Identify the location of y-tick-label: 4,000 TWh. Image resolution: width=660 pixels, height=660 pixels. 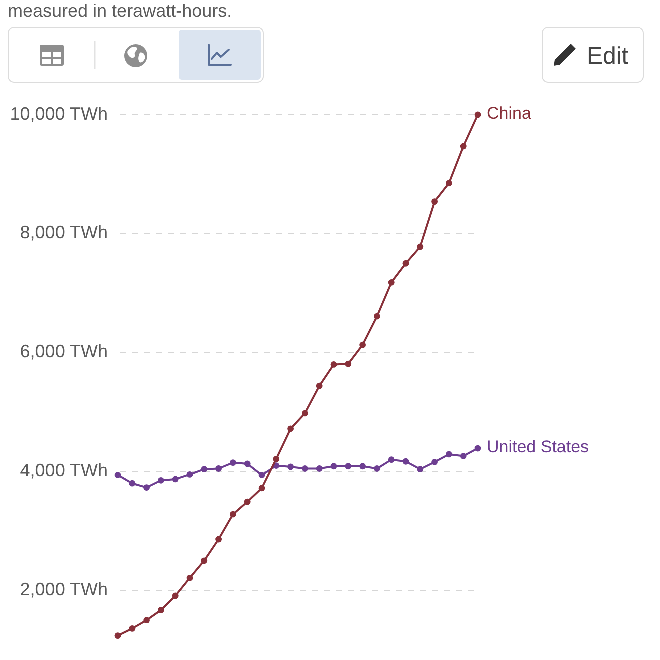
(64, 470).